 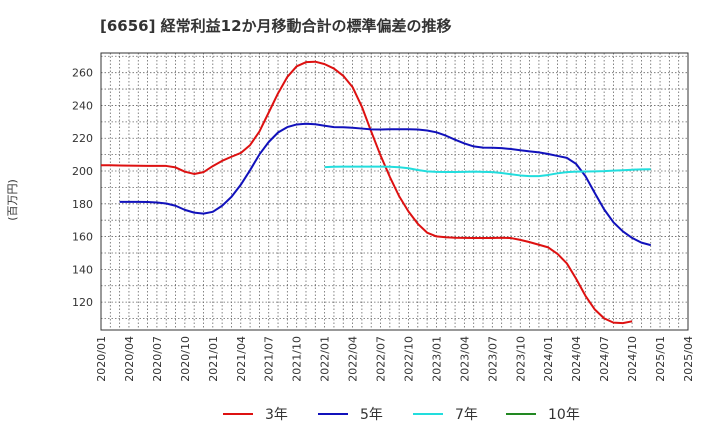 What do you see at coordinates (157, 359) in the screenshot?
I see `x-tick-label: 2020/07` at bounding box center [157, 359].